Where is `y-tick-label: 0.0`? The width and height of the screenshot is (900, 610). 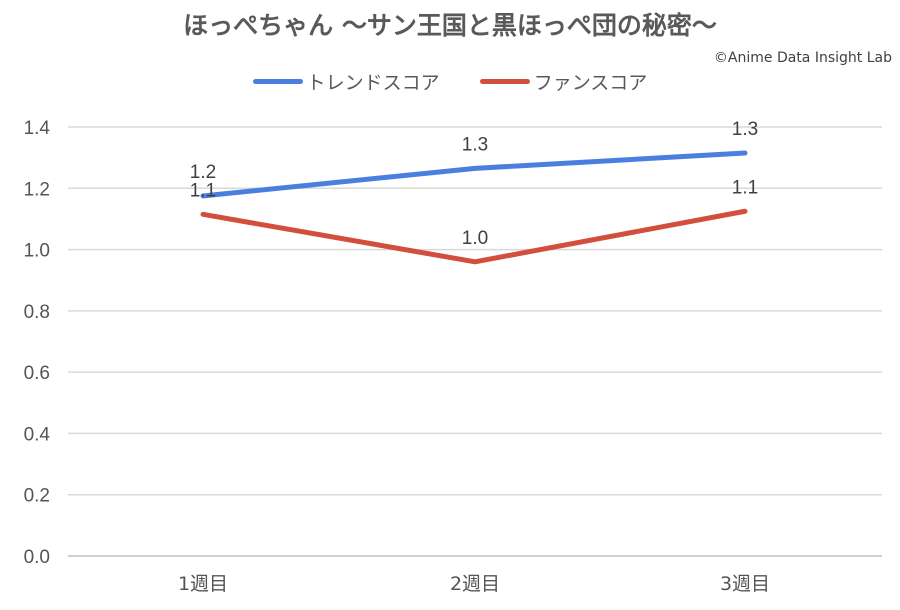
y-tick-label: 0.0 is located at coordinates (37, 557).